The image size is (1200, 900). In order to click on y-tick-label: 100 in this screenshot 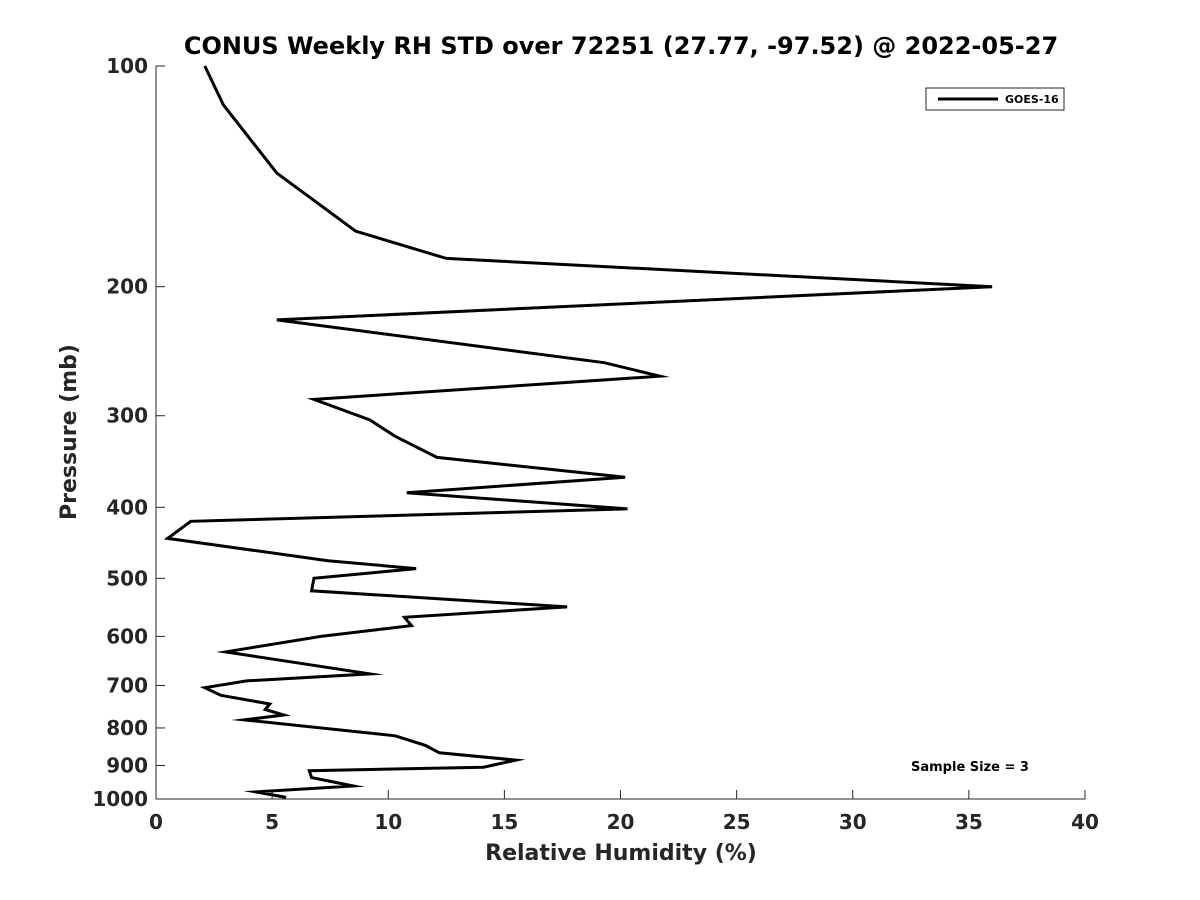, I will do `click(127, 66)`.